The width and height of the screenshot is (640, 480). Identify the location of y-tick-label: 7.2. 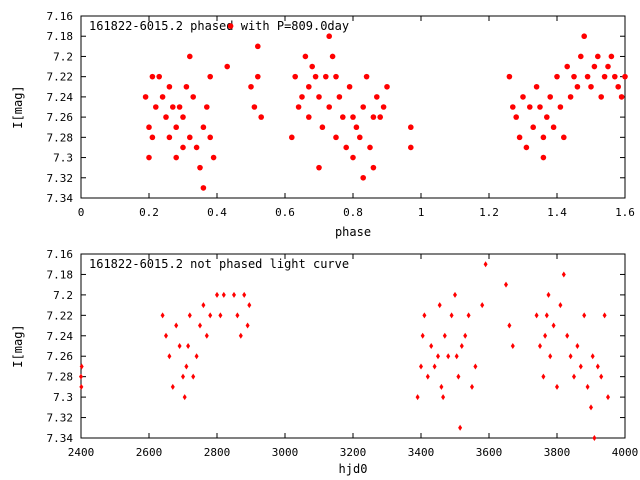
(63, 295).